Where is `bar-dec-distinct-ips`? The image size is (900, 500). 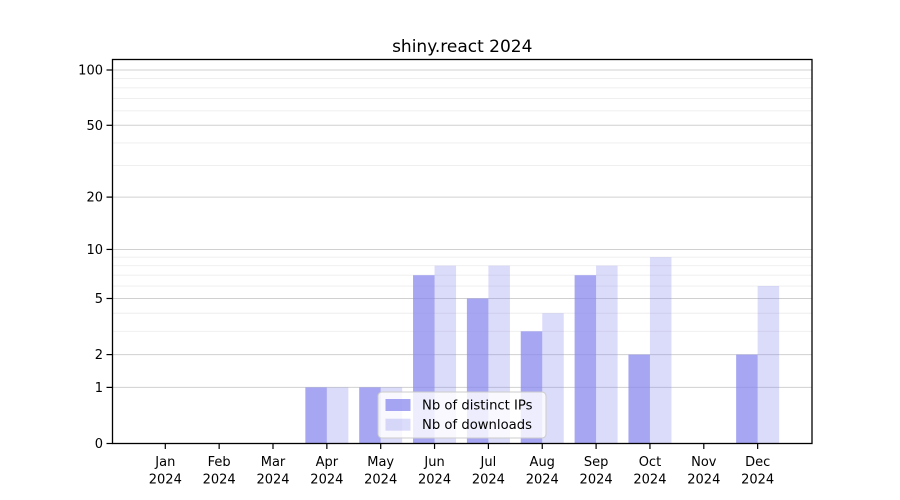 bar-dec-distinct-ips is located at coordinates (747, 399).